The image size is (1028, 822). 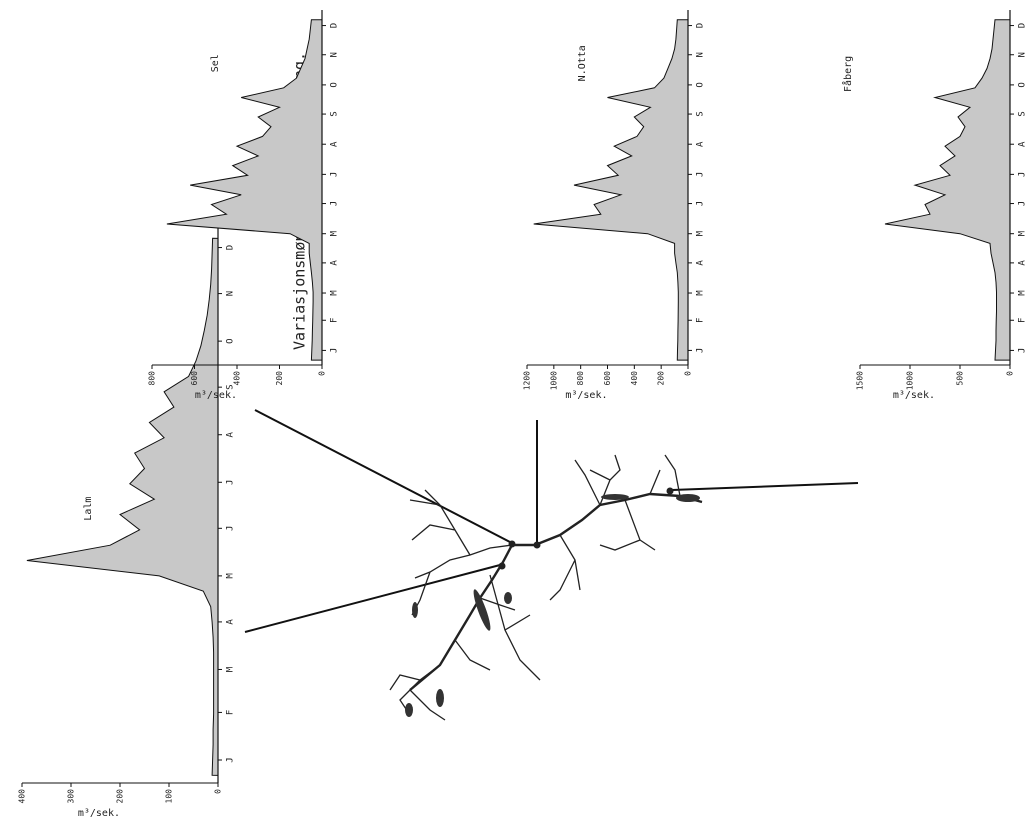 What do you see at coordinates (215, 63) in the screenshot?
I see `chart-title: Sel` at bounding box center [215, 63].